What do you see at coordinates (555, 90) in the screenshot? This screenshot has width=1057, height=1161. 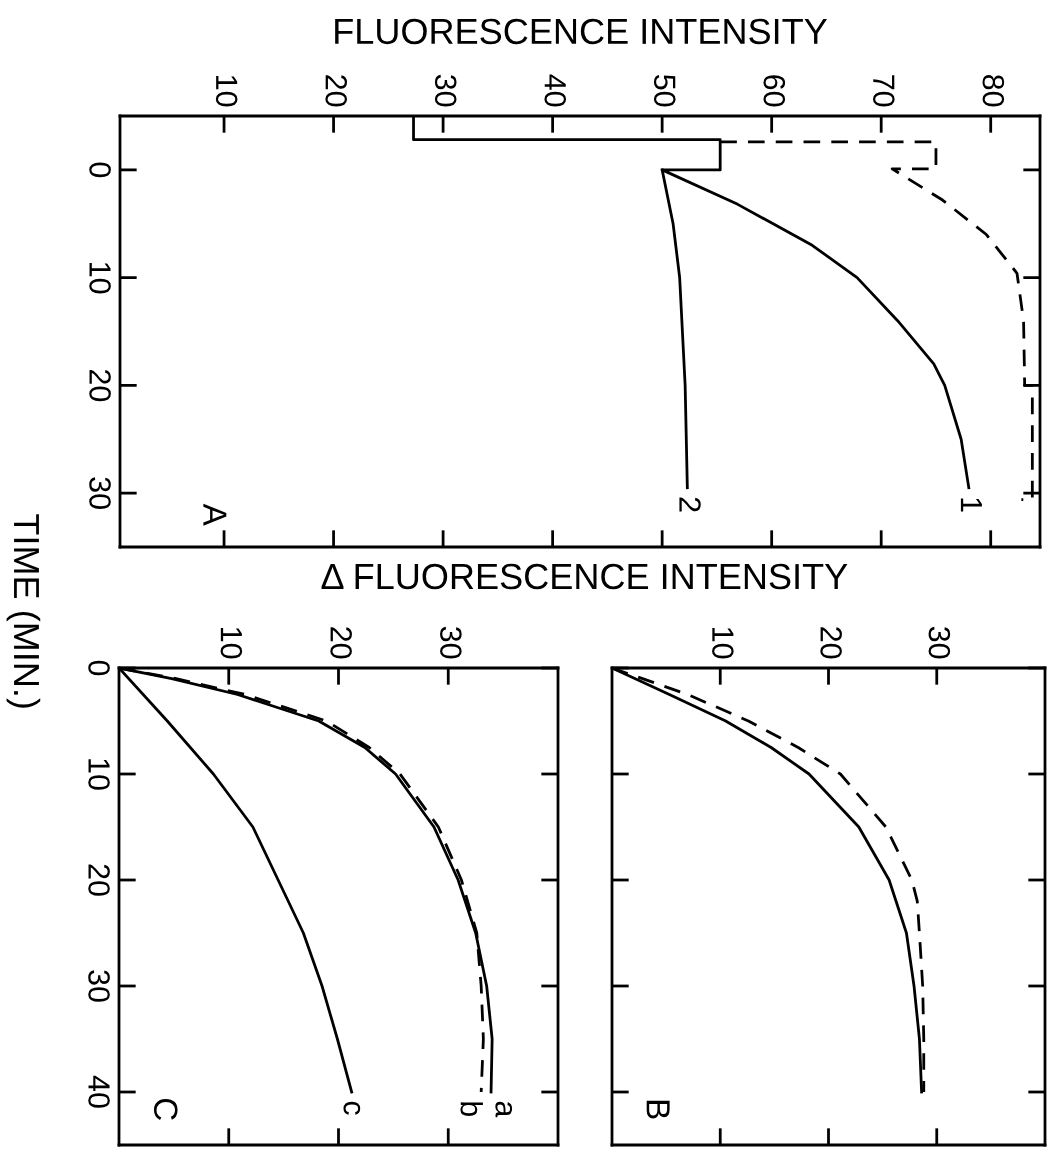 I see `x-tick-label: 40` at bounding box center [555, 90].